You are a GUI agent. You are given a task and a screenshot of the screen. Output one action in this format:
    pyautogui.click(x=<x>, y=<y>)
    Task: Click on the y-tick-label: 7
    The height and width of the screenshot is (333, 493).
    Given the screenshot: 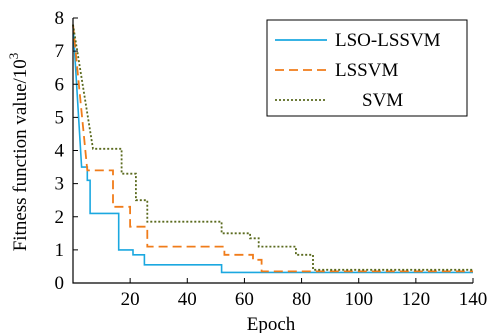 What is the action you would take?
    pyautogui.click(x=60, y=51)
    